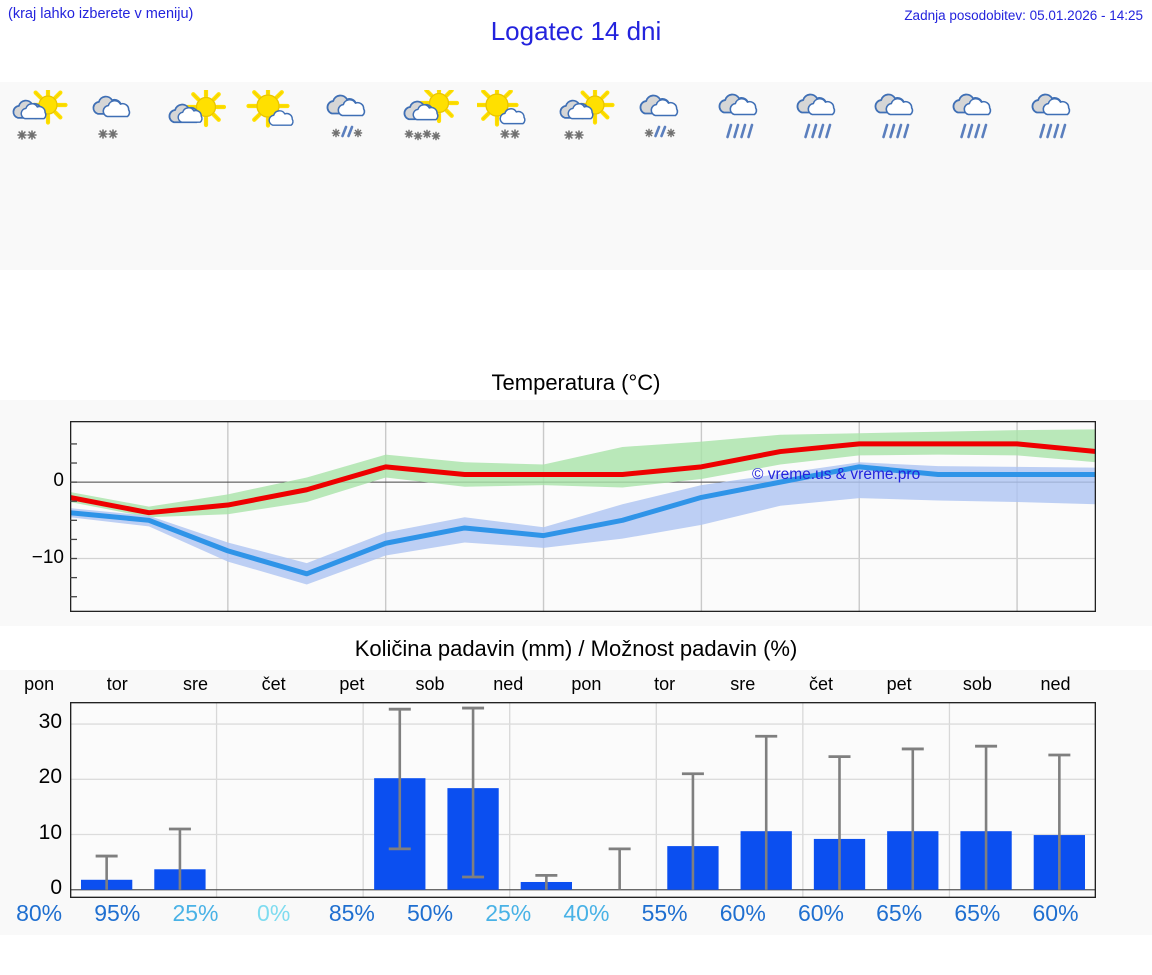  What do you see at coordinates (274, 913) in the screenshot?
I see `precipitation-probability: 0%` at bounding box center [274, 913].